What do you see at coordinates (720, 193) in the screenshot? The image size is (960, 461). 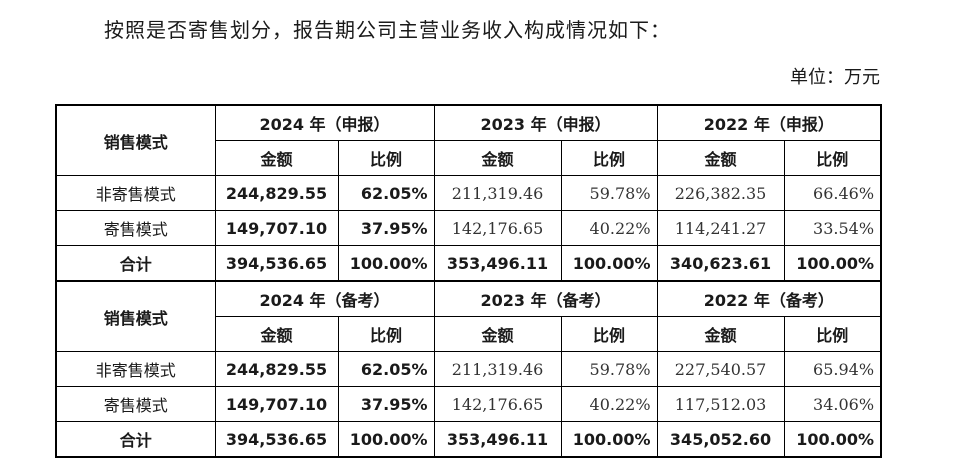 I see `amount-cell: 226,382.35` at bounding box center [720, 193].